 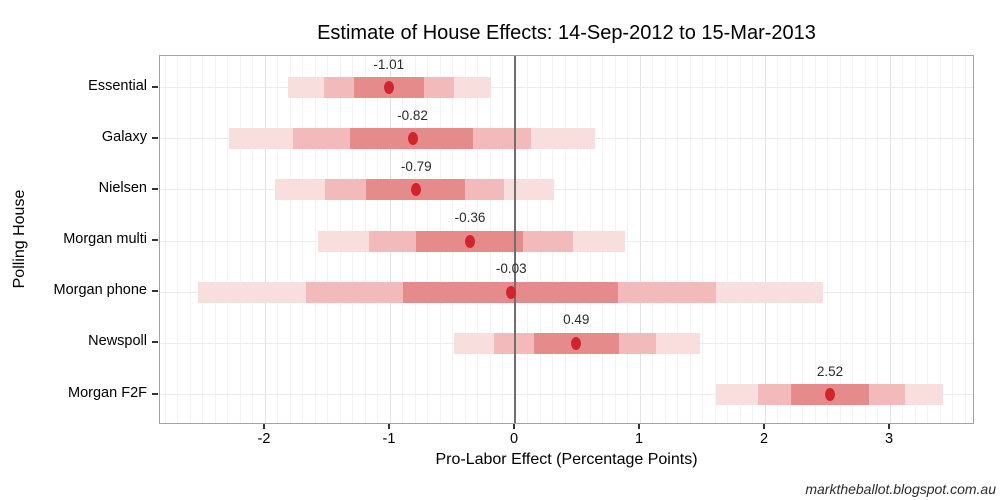 What do you see at coordinates (639, 439) in the screenshot?
I see `x-axis-tick-label: 1` at bounding box center [639, 439].